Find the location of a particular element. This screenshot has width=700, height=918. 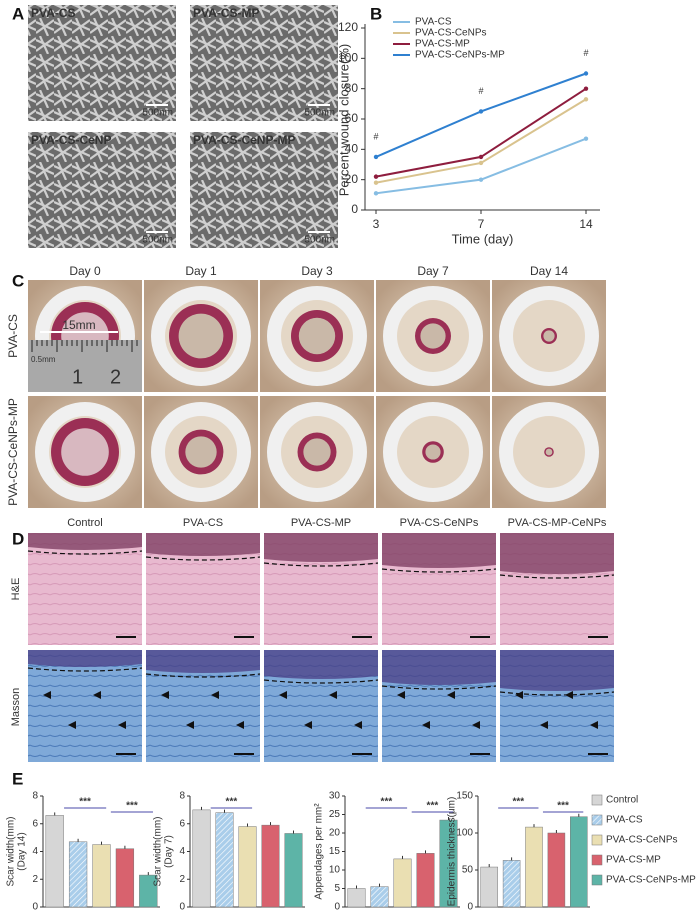

legend-label: PVA-CS-MP is located at coordinates (442, 44).